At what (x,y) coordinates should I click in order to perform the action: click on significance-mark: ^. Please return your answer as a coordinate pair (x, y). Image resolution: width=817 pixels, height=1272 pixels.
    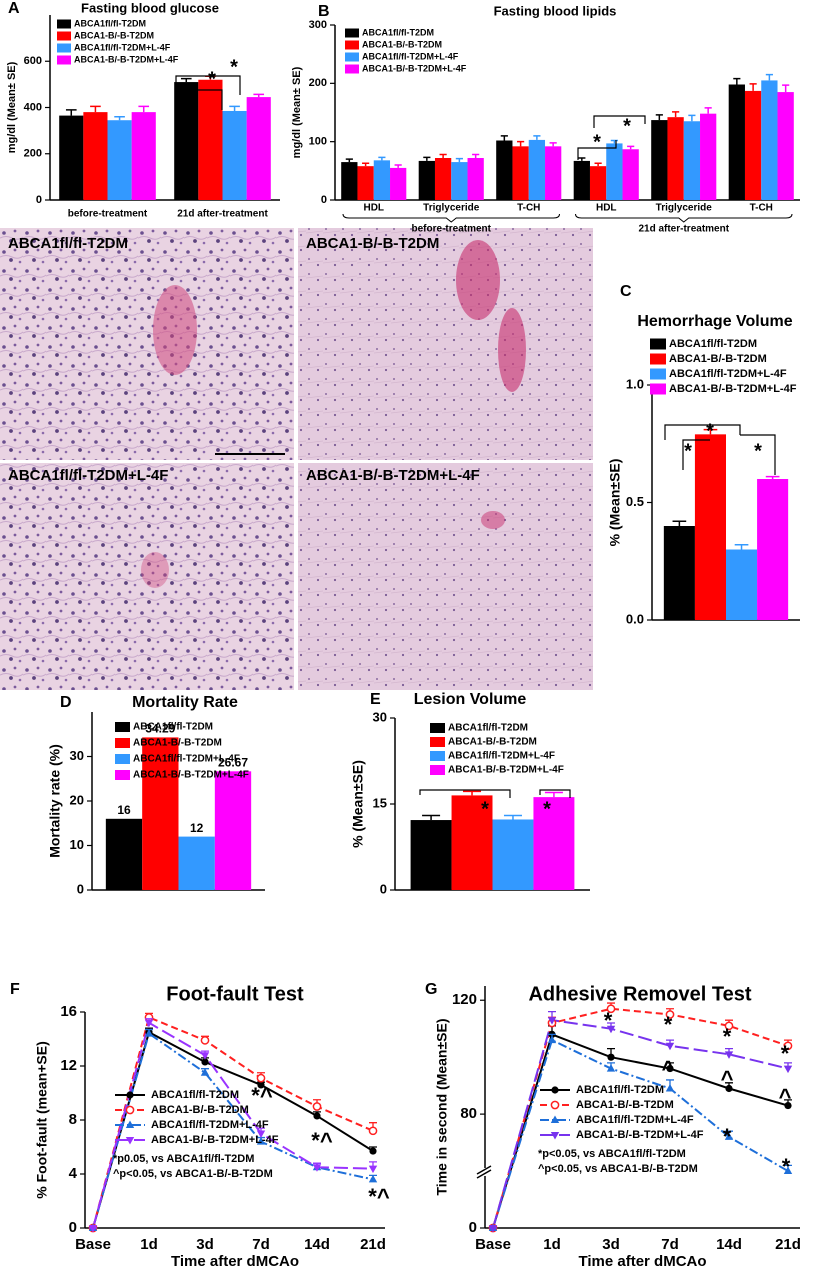
    Looking at the image, I should click on (727, 1078).